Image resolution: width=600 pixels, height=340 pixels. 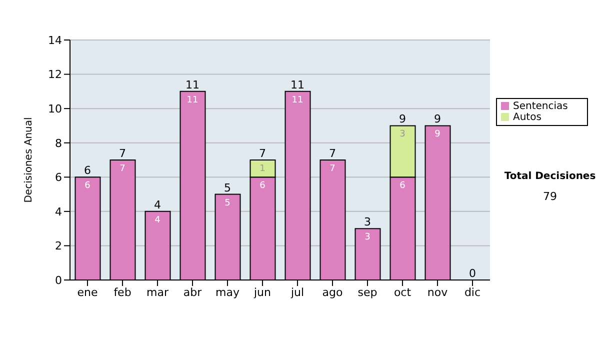 I want to click on legend-label: Sentencias, so click(x=540, y=106).